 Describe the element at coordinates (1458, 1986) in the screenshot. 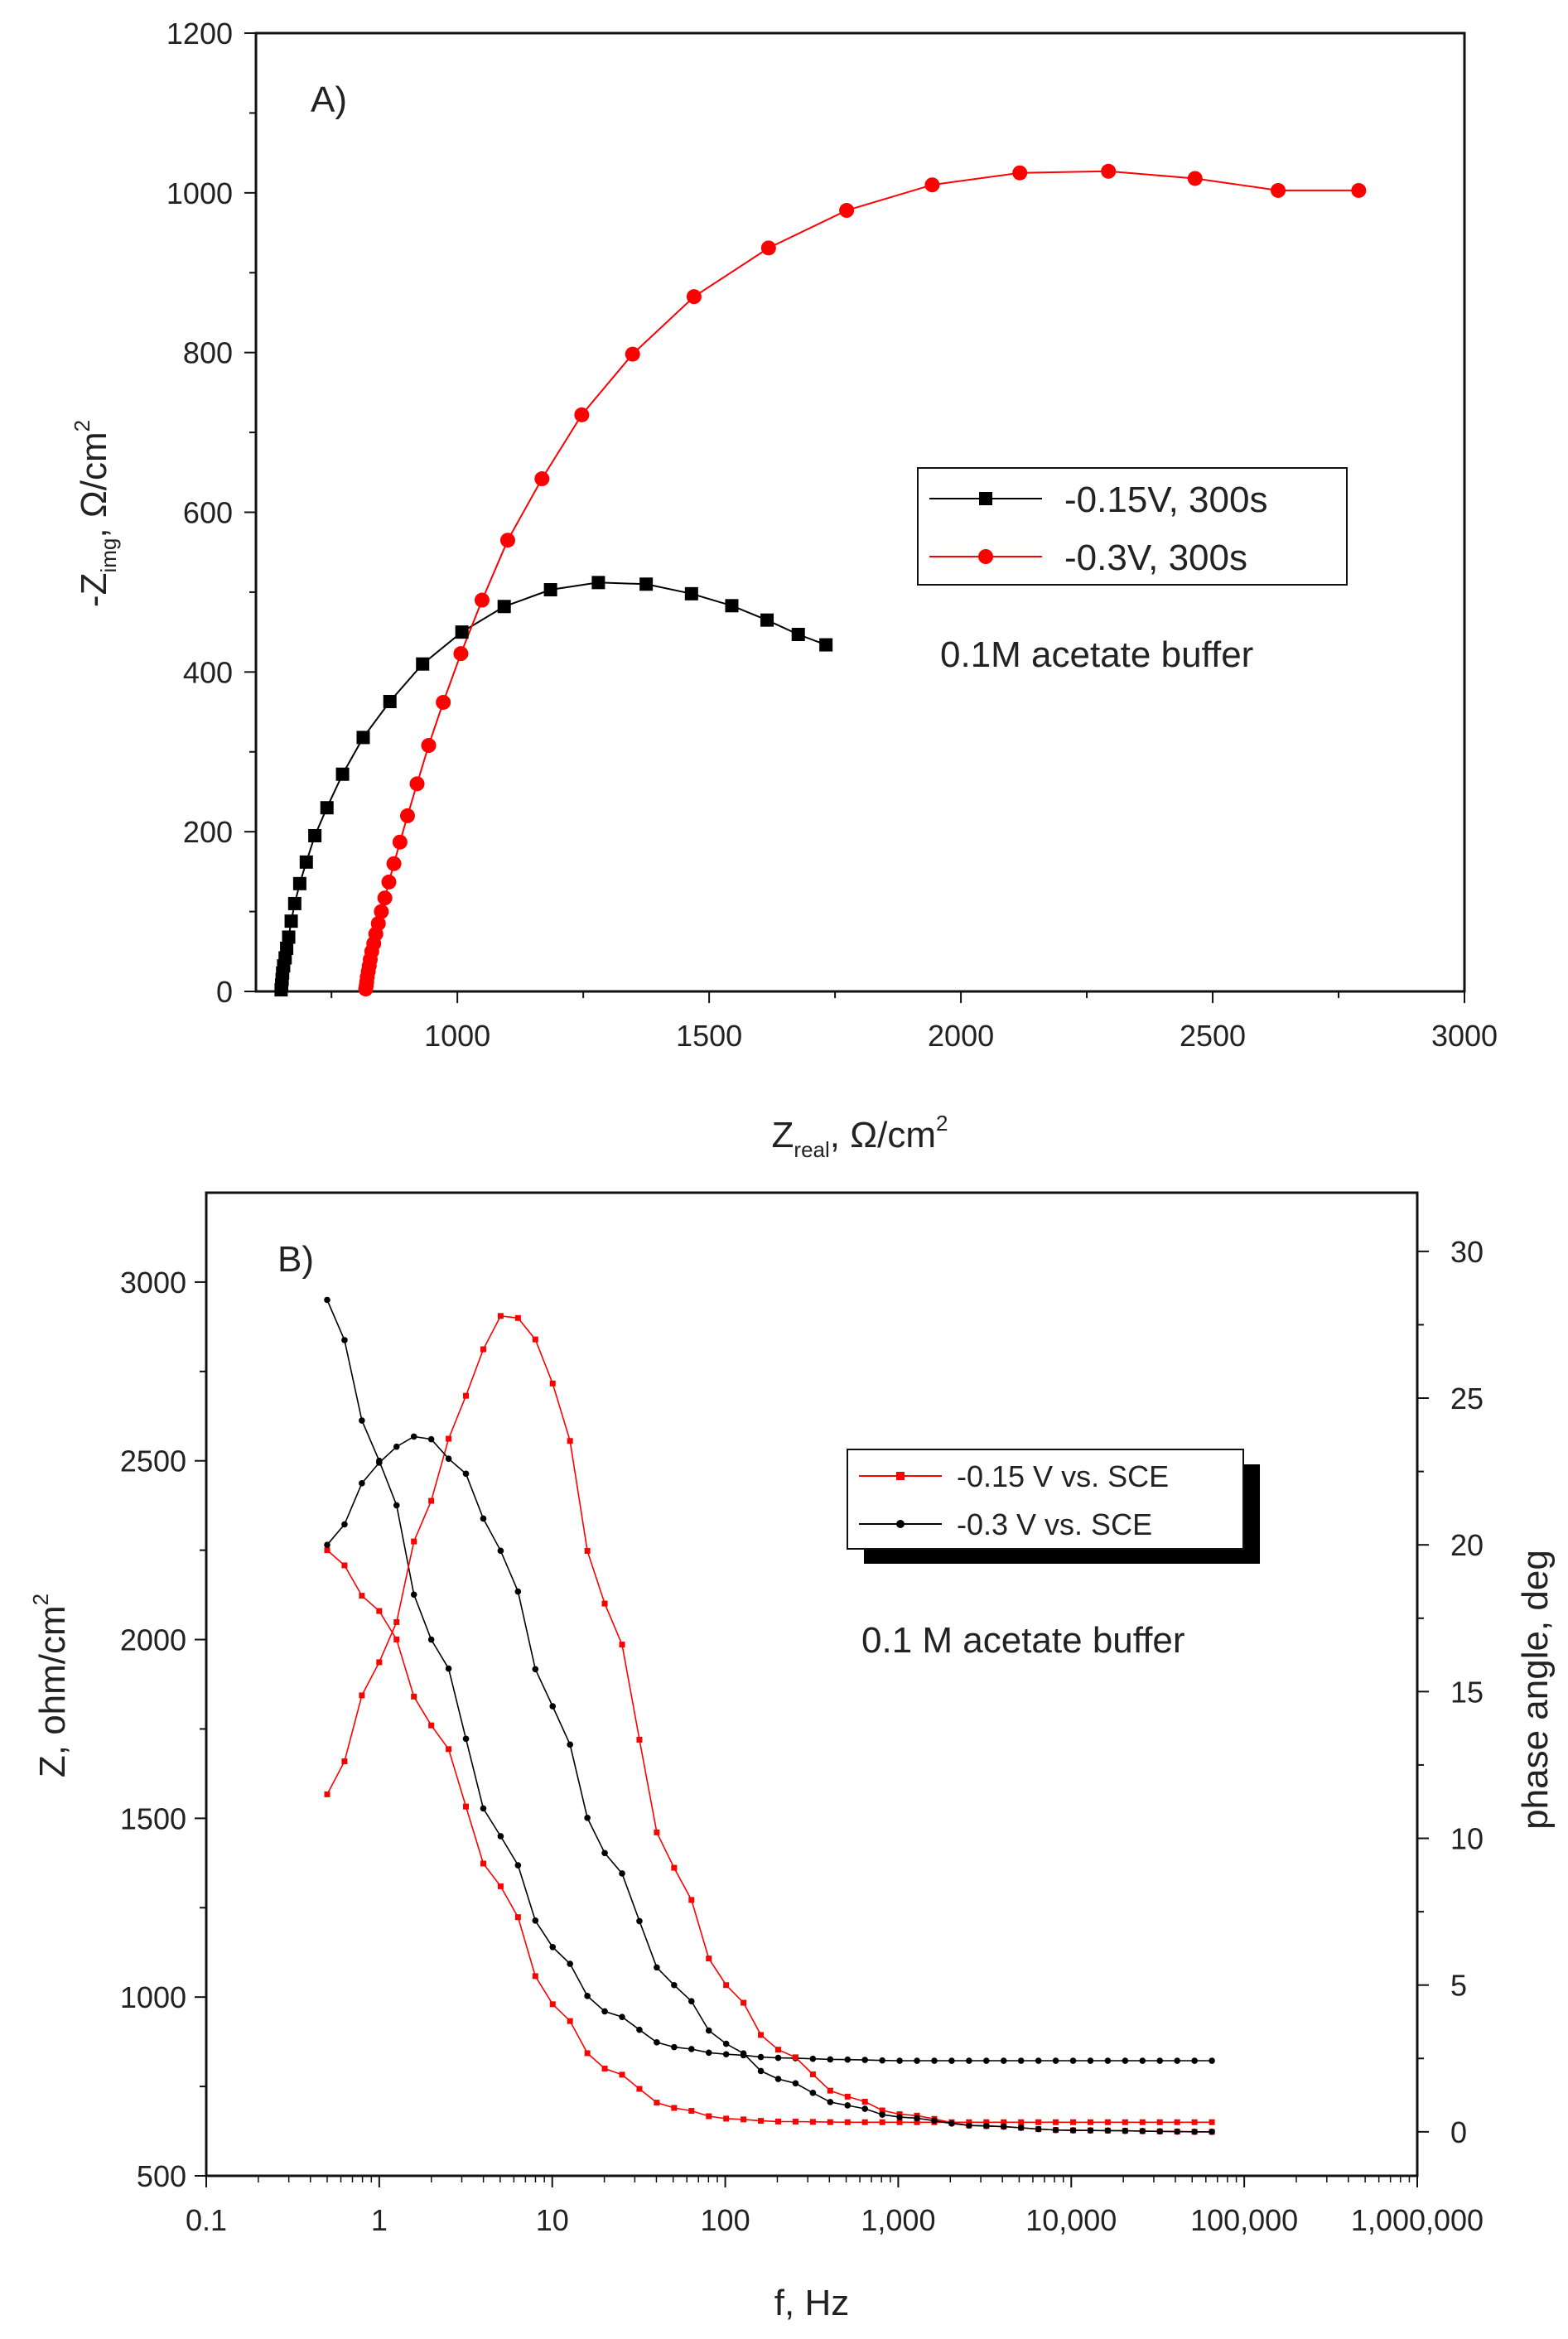

I see `chart-b-right-tick-label: 5` at that location.